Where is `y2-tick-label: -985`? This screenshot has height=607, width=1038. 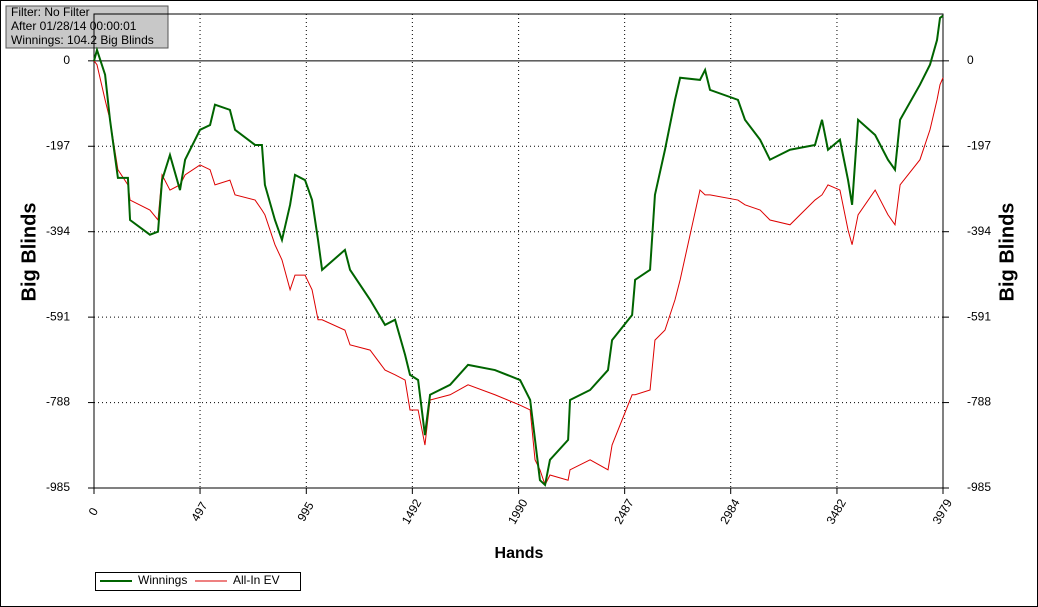 y2-tick-label: -985 is located at coordinates (979, 487).